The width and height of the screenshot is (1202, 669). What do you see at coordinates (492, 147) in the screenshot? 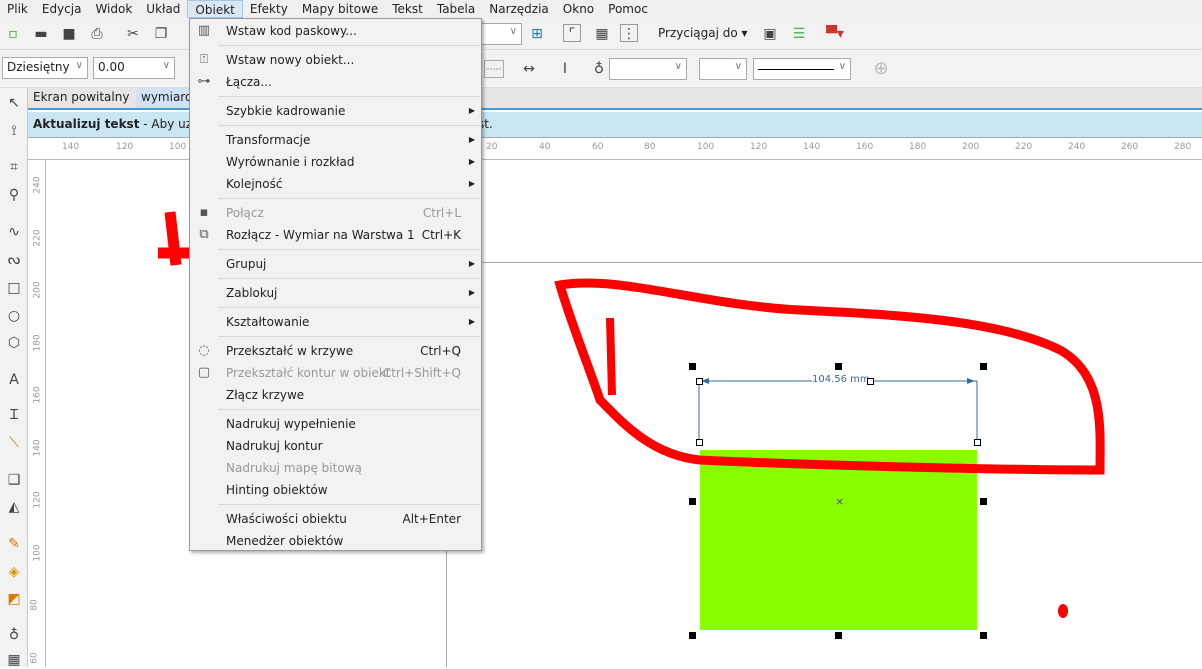
I see `ruler-tick-label: 20` at bounding box center [492, 147].